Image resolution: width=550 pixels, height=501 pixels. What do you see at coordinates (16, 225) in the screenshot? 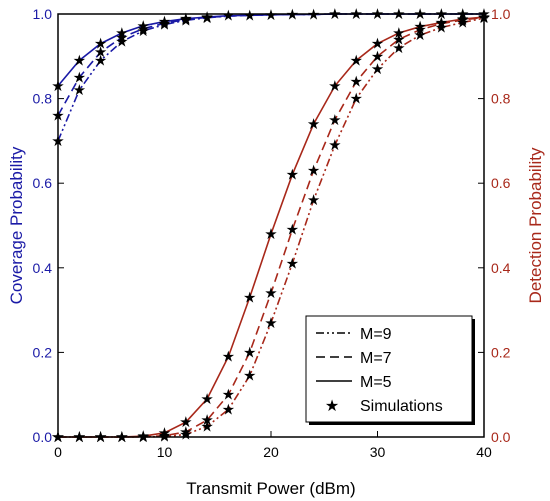
I see `left-axis-title: Coverage Probability` at bounding box center [16, 225].